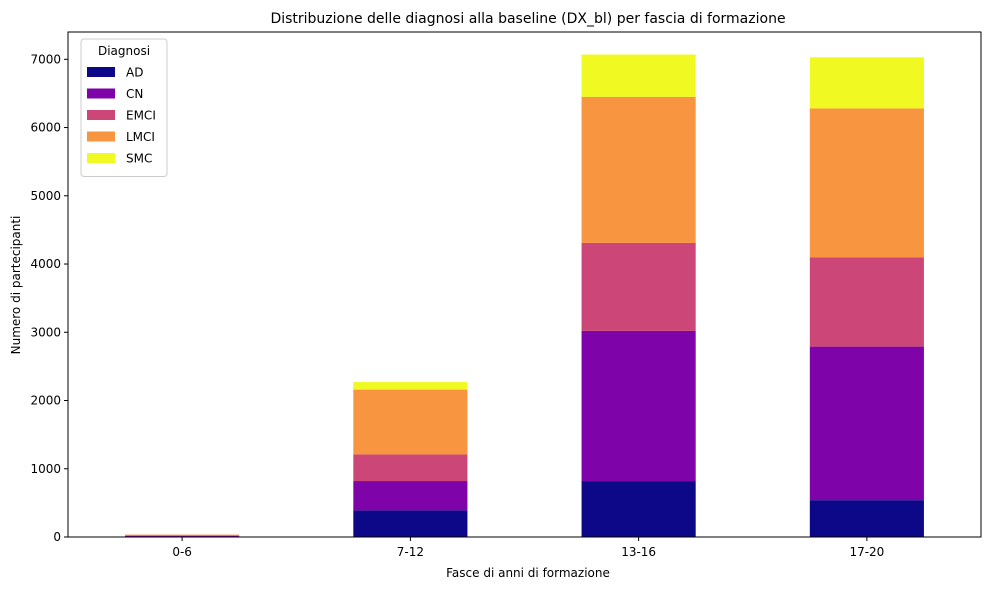 This screenshot has height=590, width=989. Describe the element at coordinates (528, 573) in the screenshot. I see `x-axis-label: Fasce di anni di formazione` at that location.